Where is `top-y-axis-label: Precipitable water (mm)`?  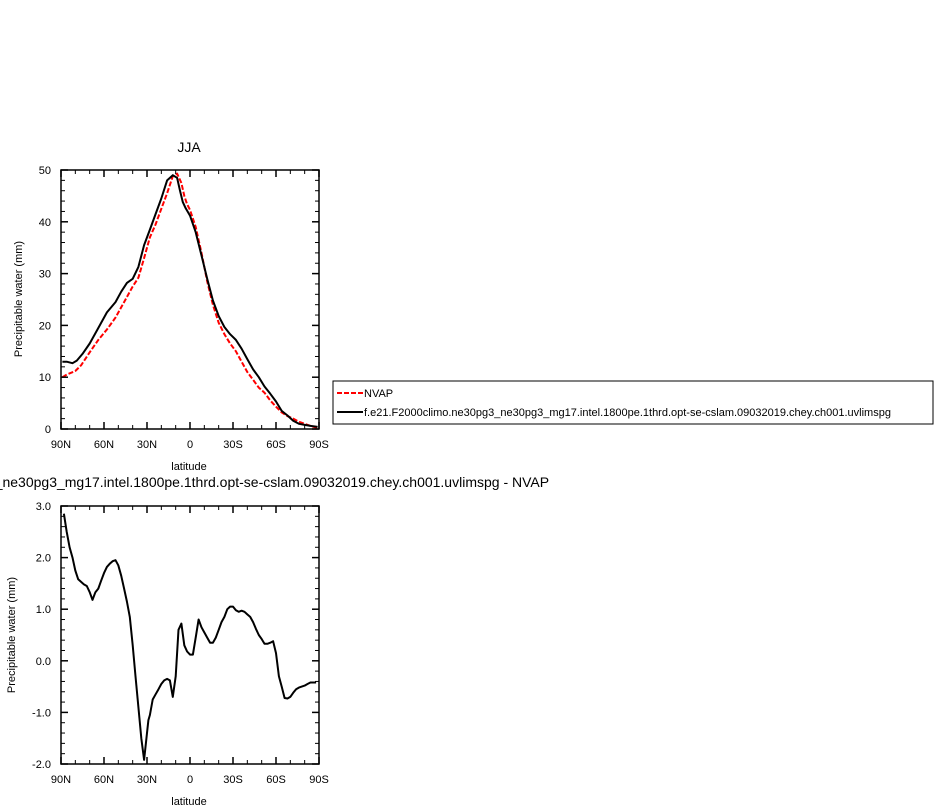 top-y-axis-label: Precipitable water (mm) is located at coordinates (19, 299).